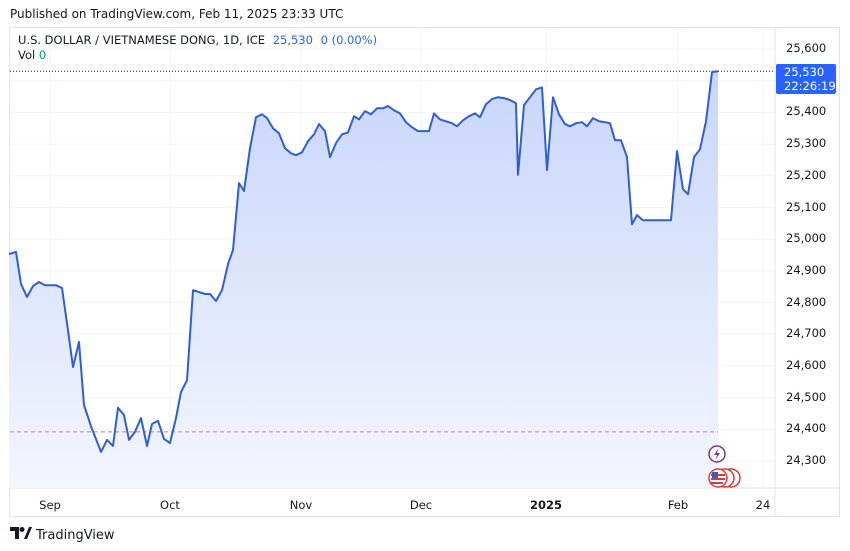  Describe the element at coordinates (806, 206) in the screenshot. I see `price-axis-label: 25,100` at that location.